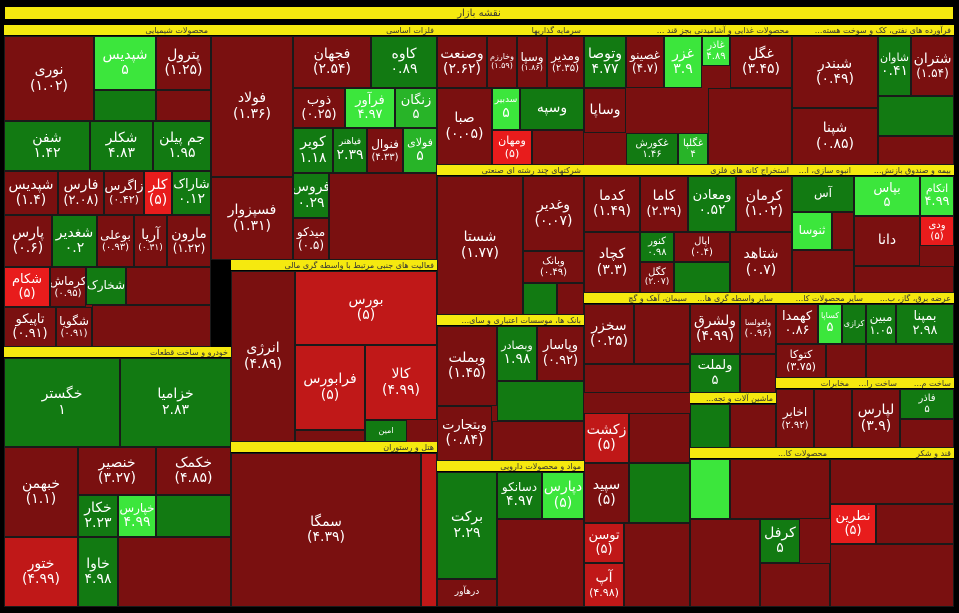 This screenshot has width=959, height=613. What do you see at coordinates (764, 204) in the screenshot?
I see `stock-tile: کرمان (۱.۰۲)` at bounding box center [764, 204].